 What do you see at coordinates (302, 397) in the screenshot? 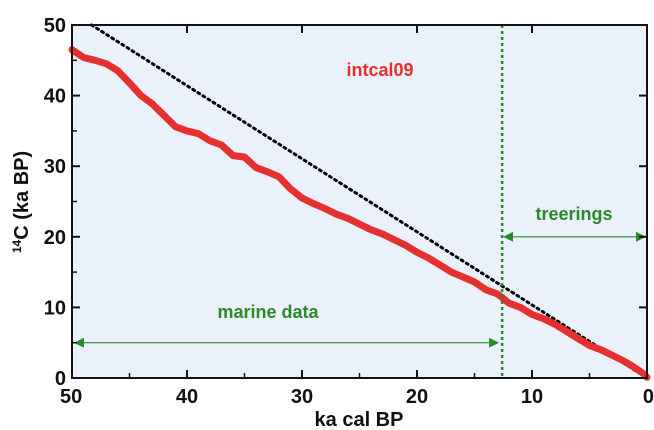
I see `x-tick-label: 30` at bounding box center [302, 397].